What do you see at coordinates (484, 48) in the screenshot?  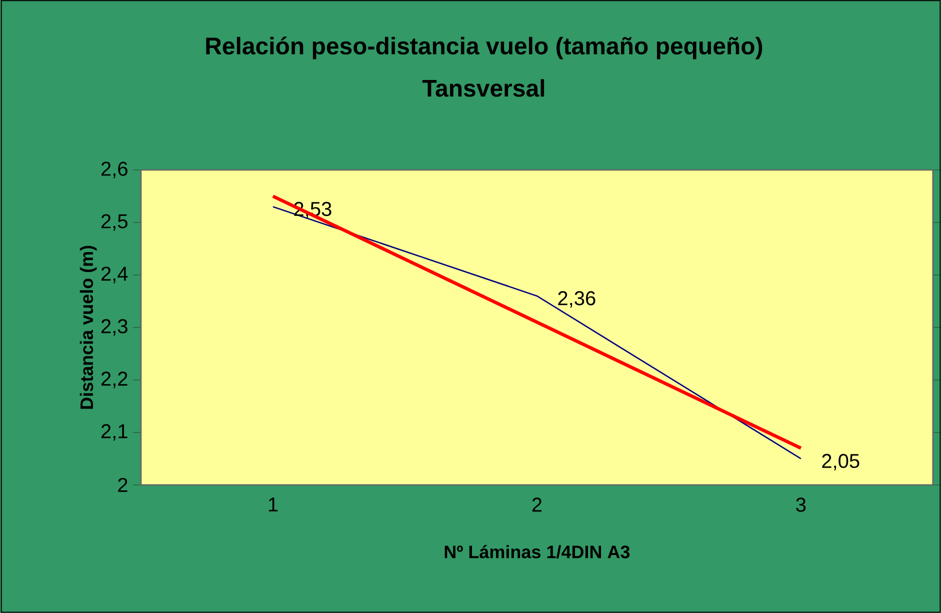 I see `chart-title: Relación peso-distancia vuelo (tamaño pequeño)` at bounding box center [484, 48].